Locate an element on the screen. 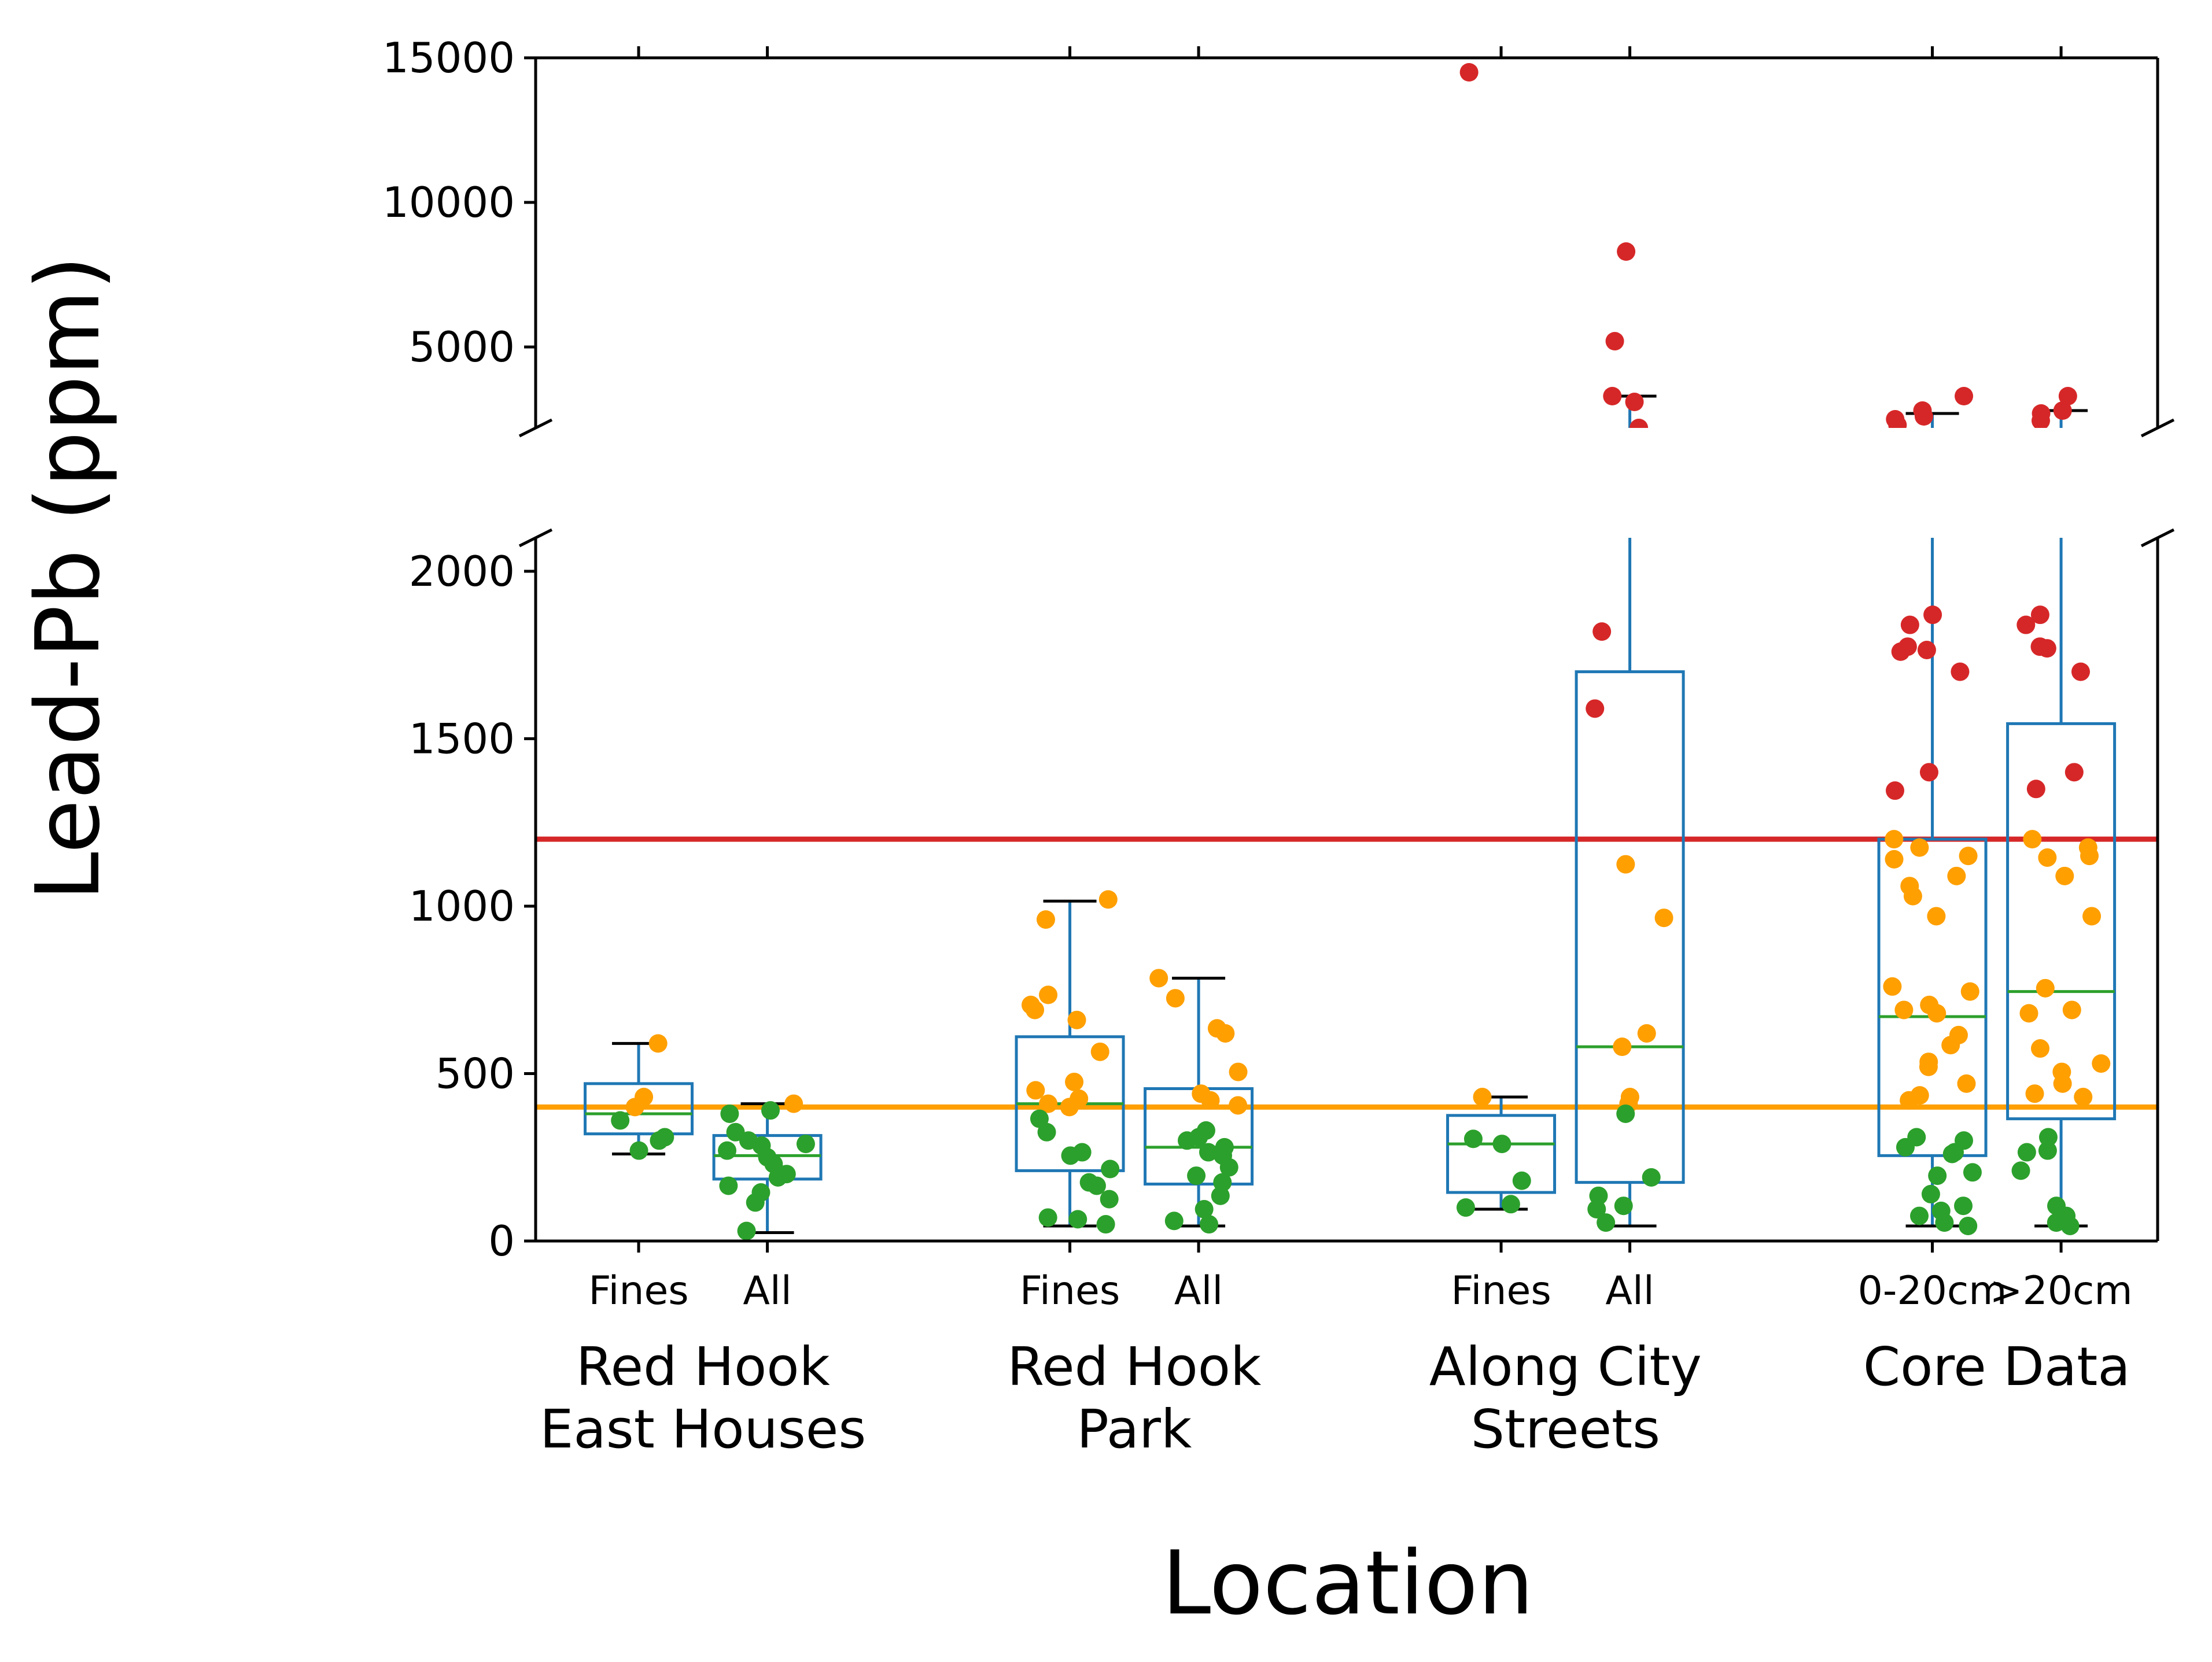 Image resolution: width=2212 pixels, height=1662 pixels. x-group-label: Along City is located at coordinates (1565, 1367).